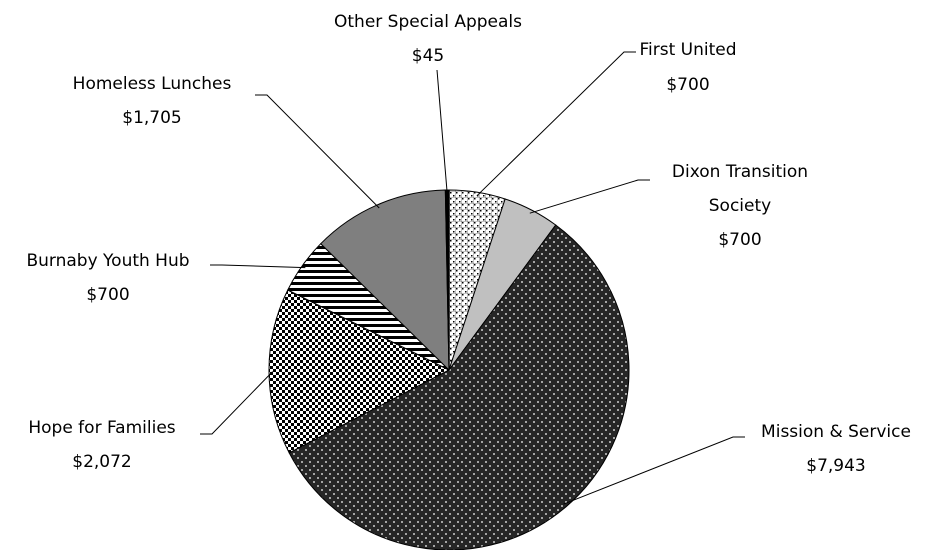  Describe the element at coordinates (152, 118) in the screenshot. I see `value-label: $1,705` at that location.